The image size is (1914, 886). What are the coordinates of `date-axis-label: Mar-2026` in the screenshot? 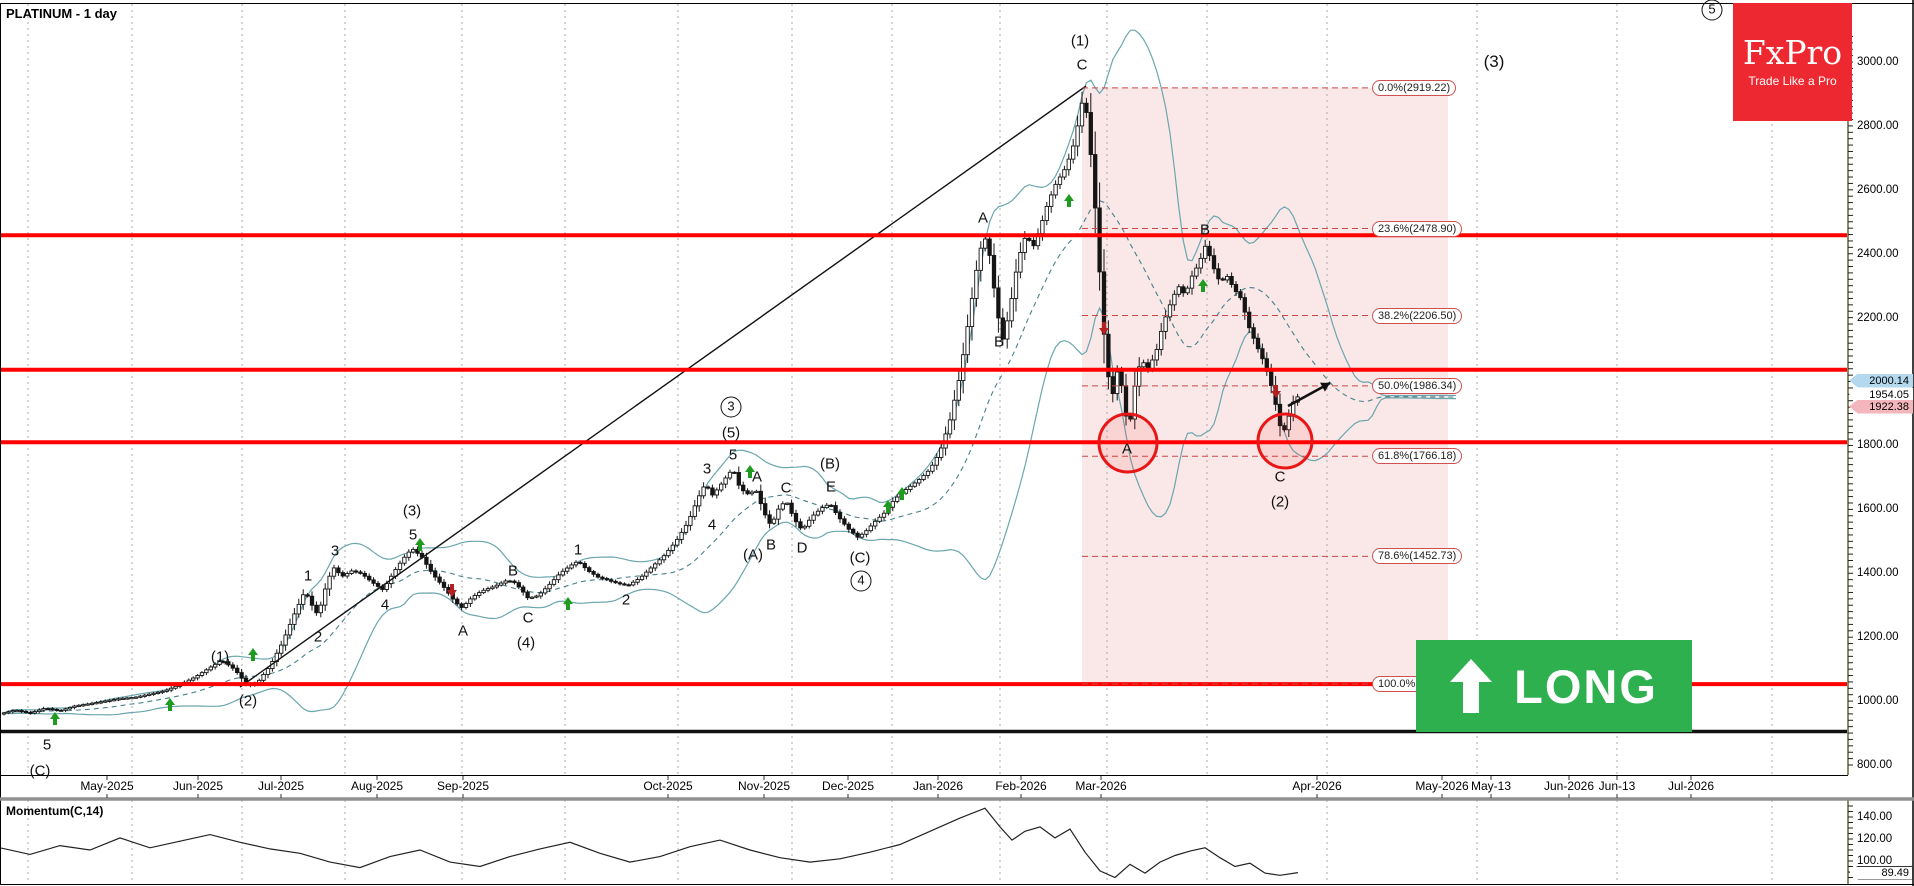 It's located at (1101, 786).